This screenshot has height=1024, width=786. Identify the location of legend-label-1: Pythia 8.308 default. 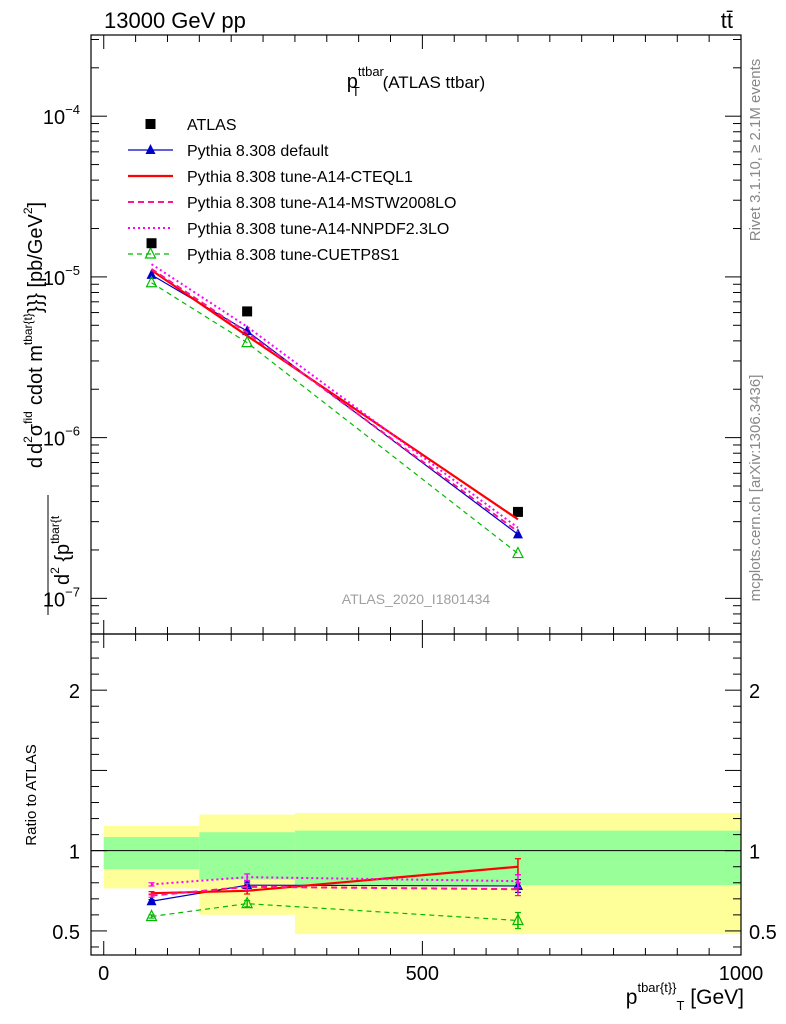
(258, 151).